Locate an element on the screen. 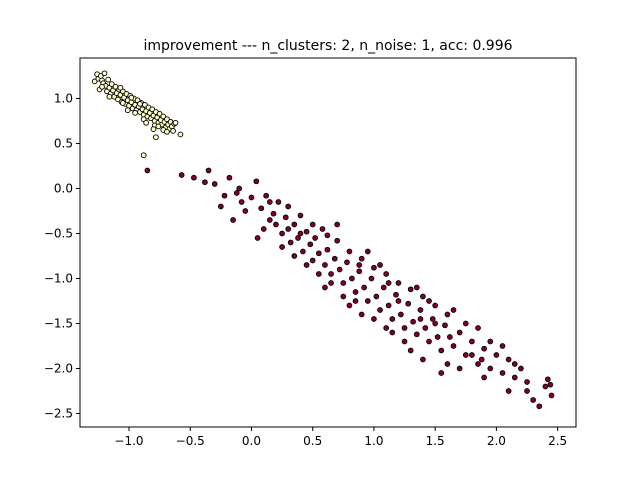 Image resolution: width=640 pixels, height=480 pixels. y-tick-label: 0.5 is located at coordinates (63, 144).